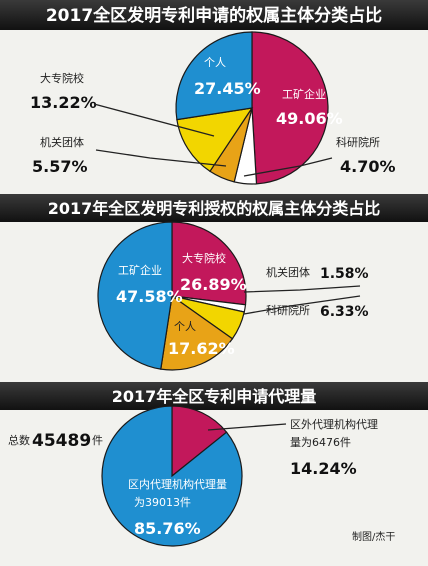  Describe the element at coordinates (334, 424) in the screenshot. I see `slice-label-outside: 区外代理机构代理` at that location.